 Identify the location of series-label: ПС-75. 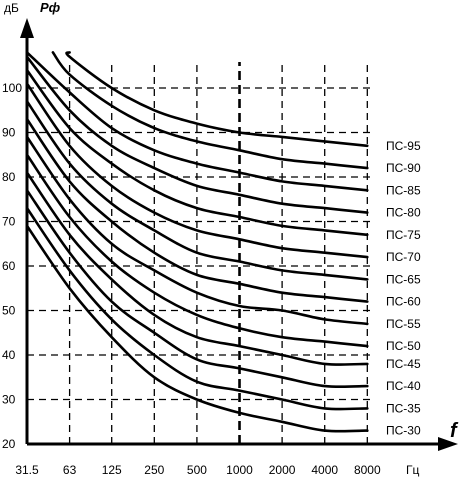
(403, 235).